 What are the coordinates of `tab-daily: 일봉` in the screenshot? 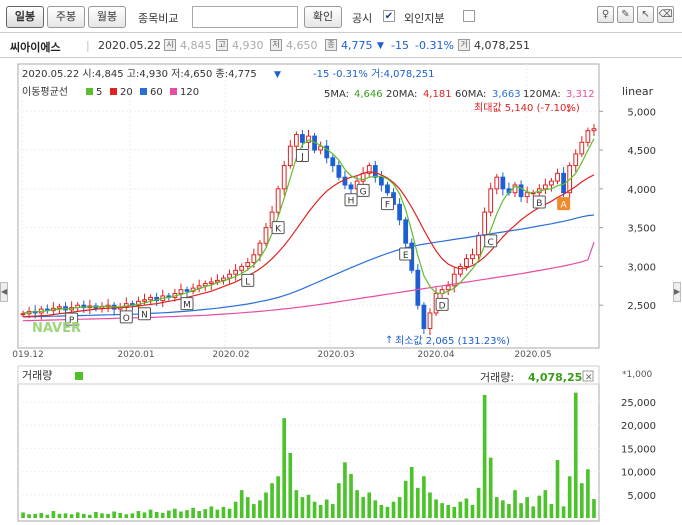 It's located at (25, 17).